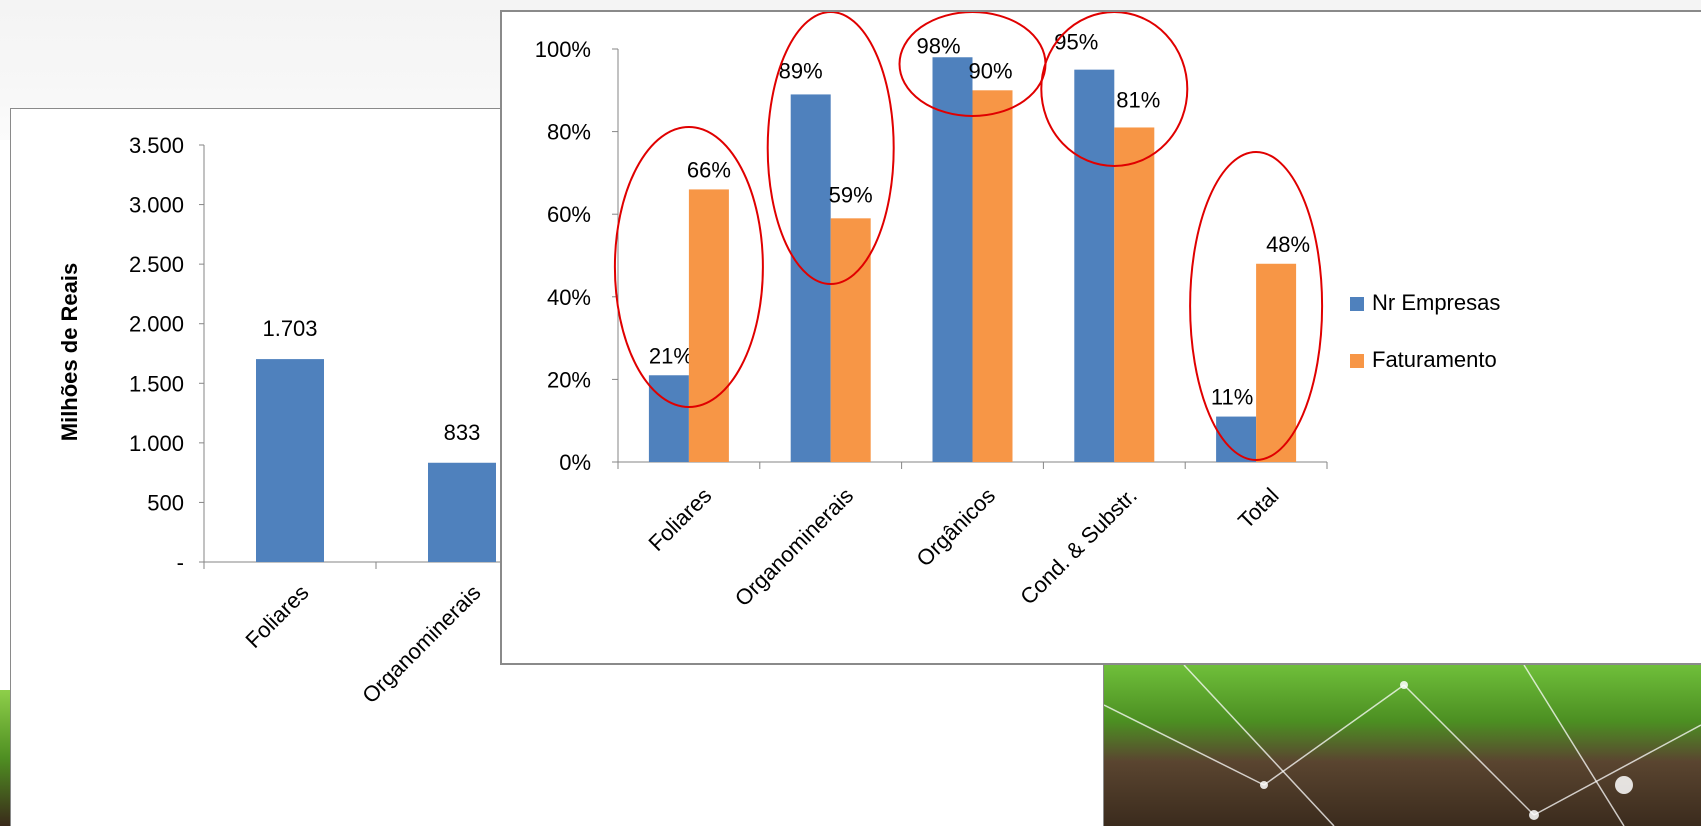 This screenshot has width=1701, height=827. What do you see at coordinates (1232, 397) in the screenshot?
I see `data-label: 11%` at bounding box center [1232, 397].